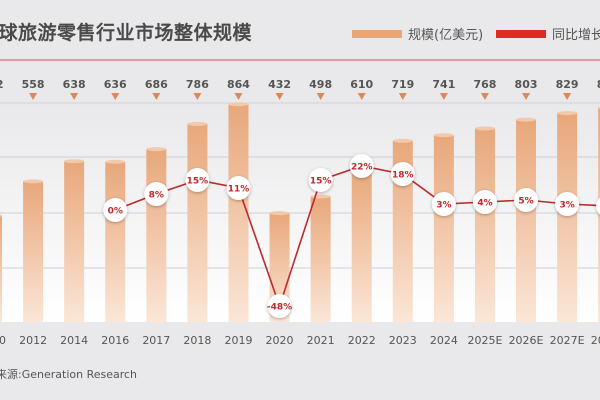  Describe the element at coordinates (484, 340) in the screenshot. I see `x-tick-label: 2025E` at that location.